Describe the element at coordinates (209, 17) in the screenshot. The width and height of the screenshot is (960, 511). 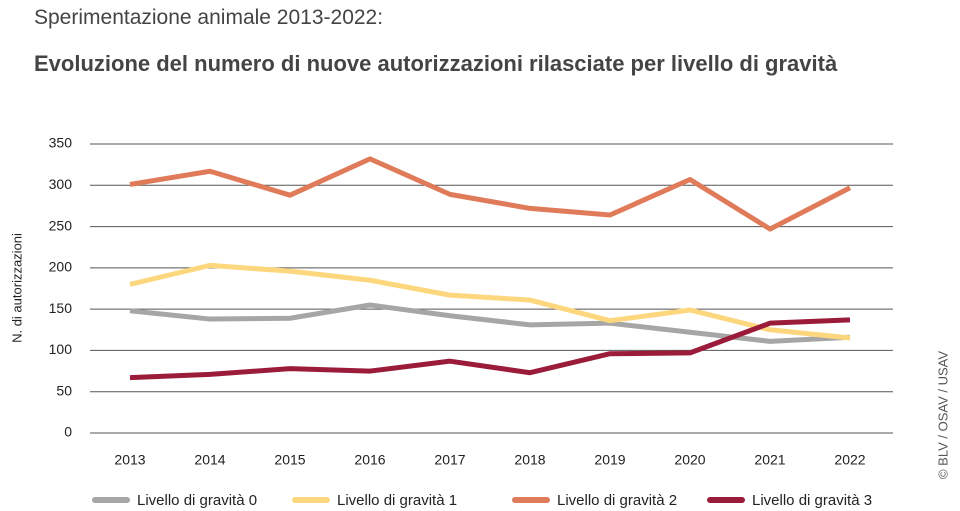
I see `supertitle: Sperimentazione animale 2013-2022:` at that location.